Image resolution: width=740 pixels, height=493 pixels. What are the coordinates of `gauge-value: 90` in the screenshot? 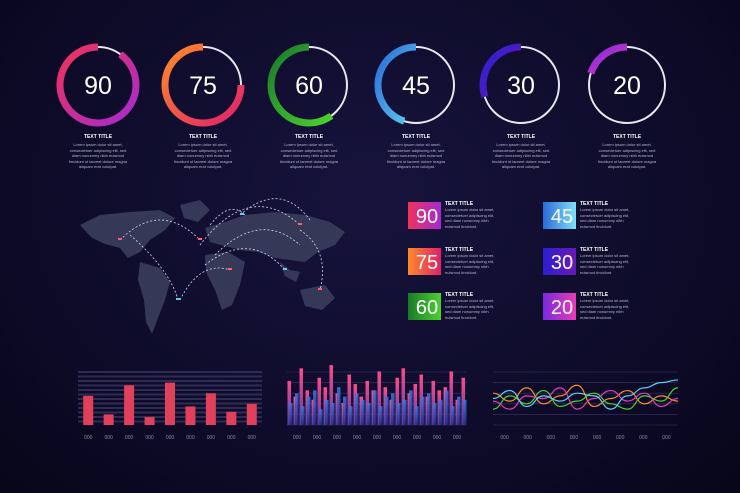 It's located at (98, 86).